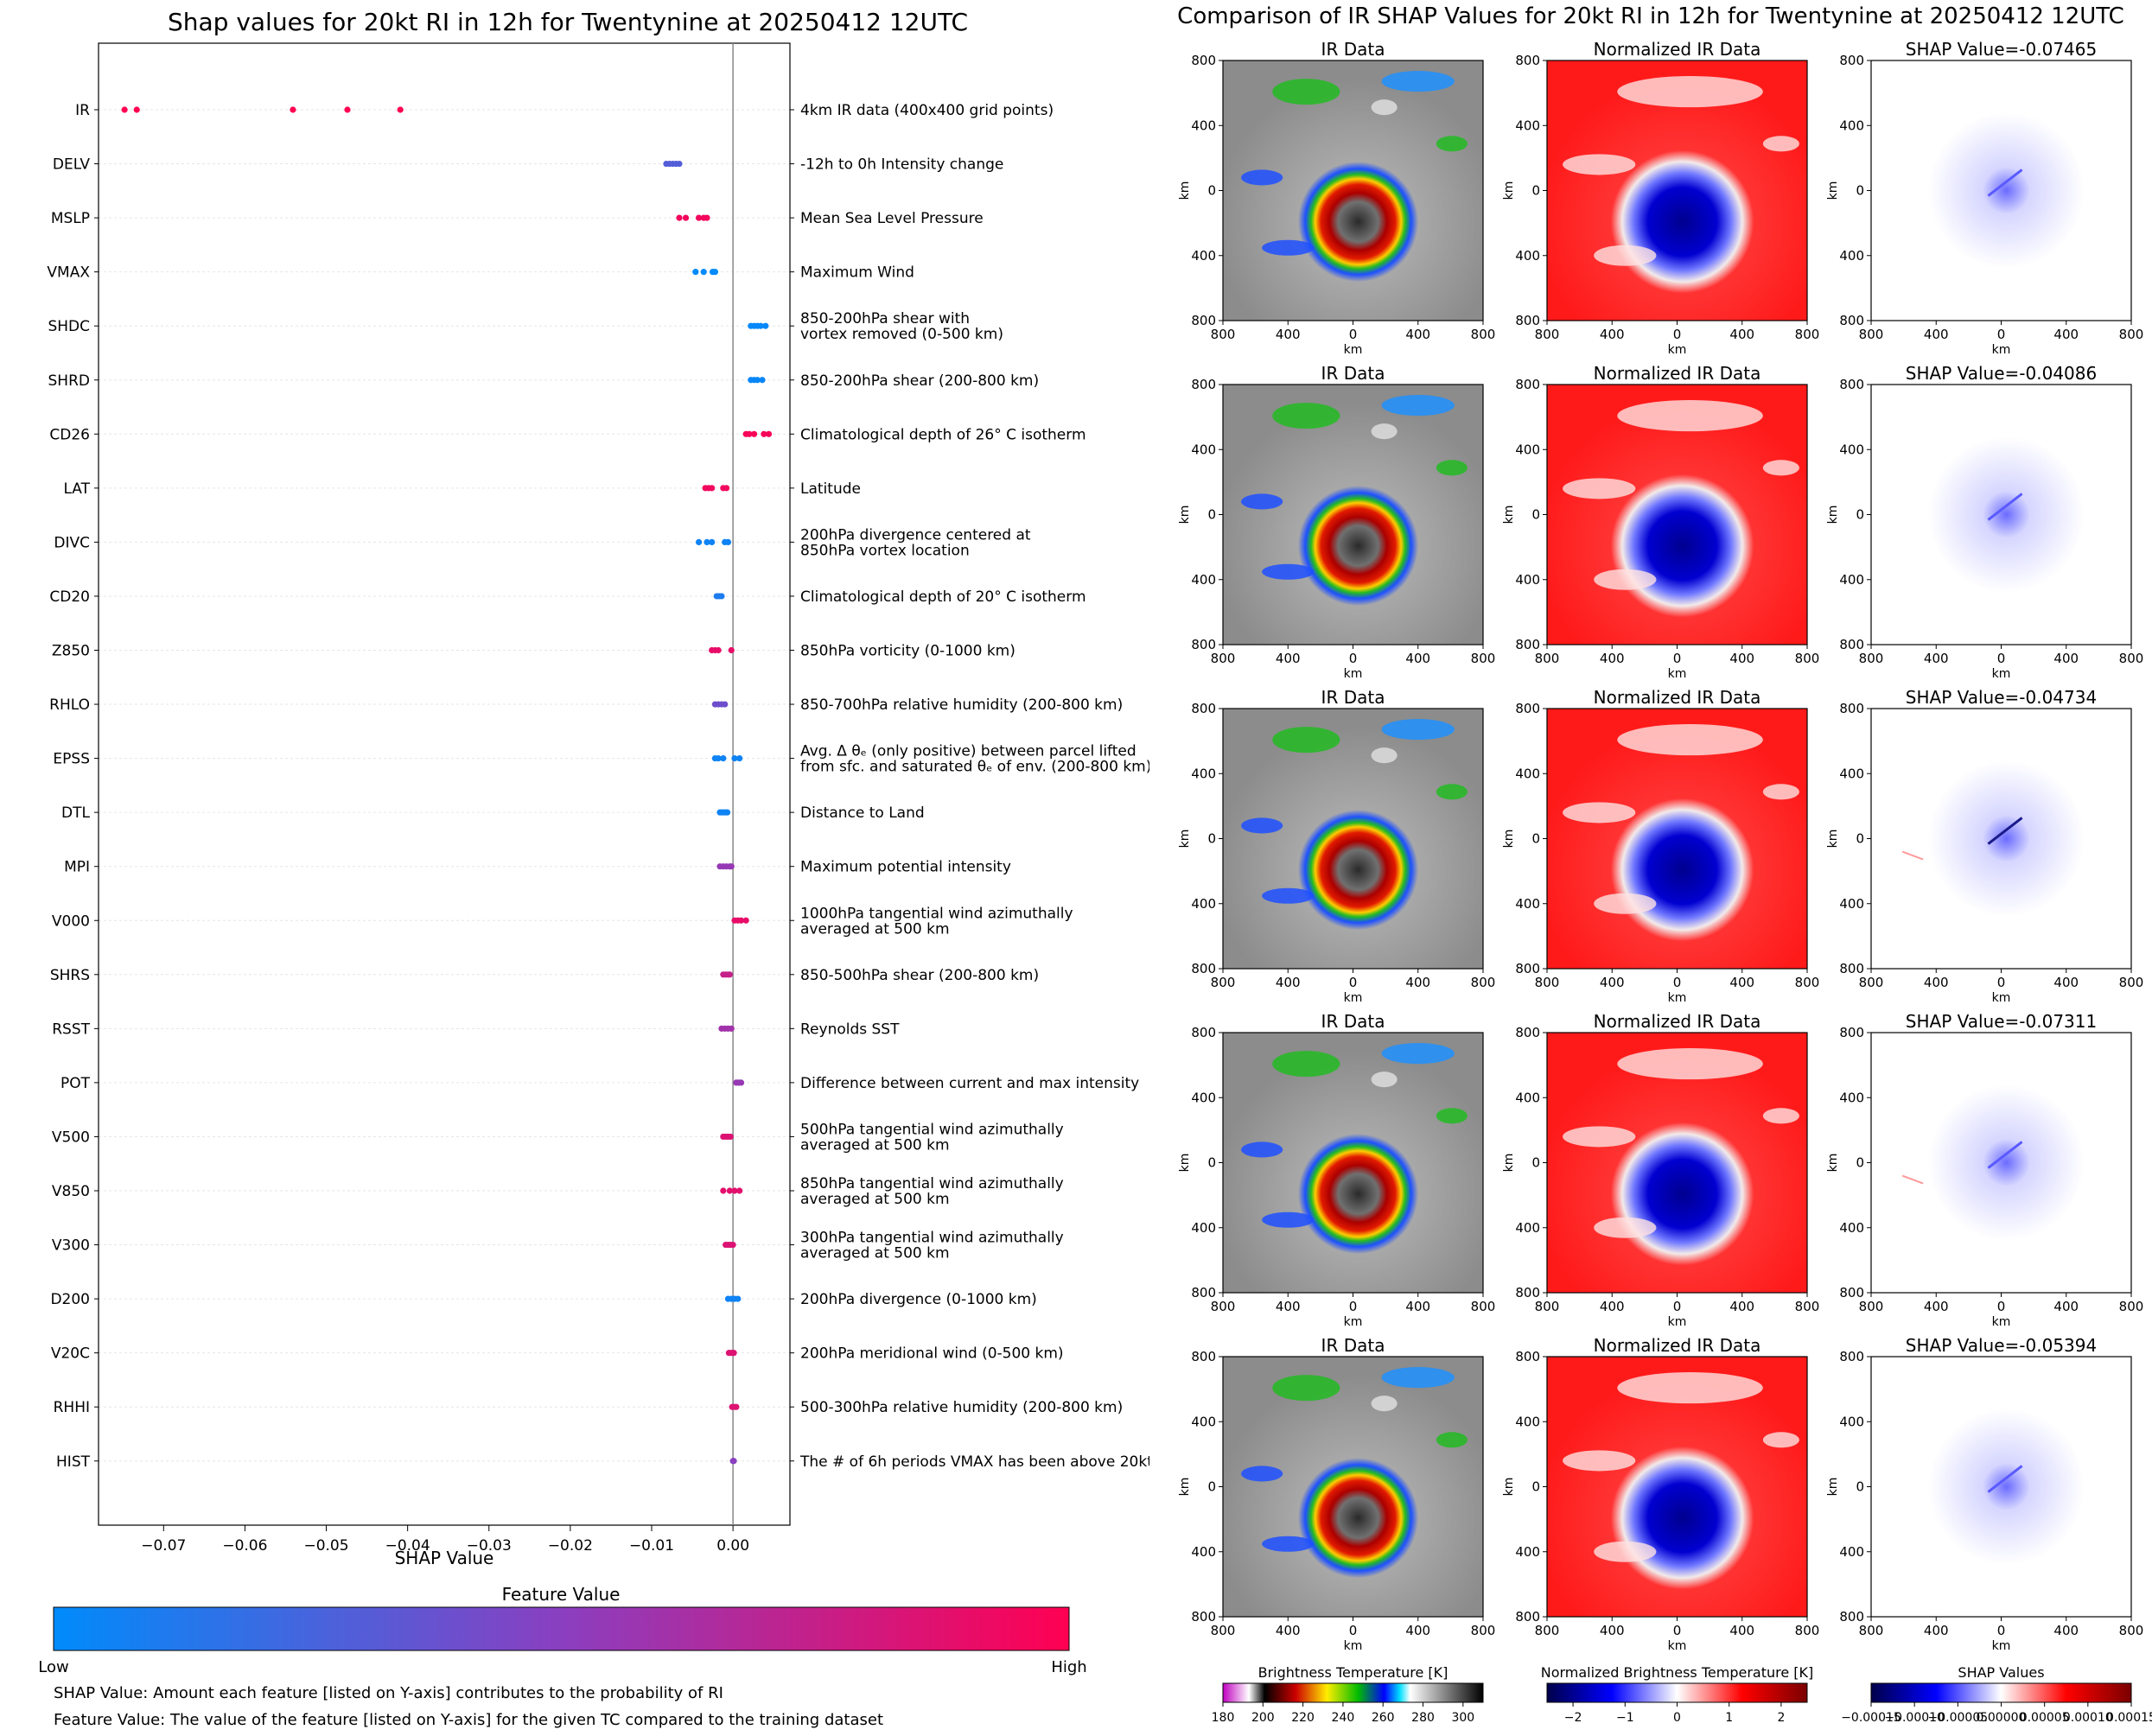  I want to click on panel-title: SHAP Value=-0.05394, so click(2001, 1345).